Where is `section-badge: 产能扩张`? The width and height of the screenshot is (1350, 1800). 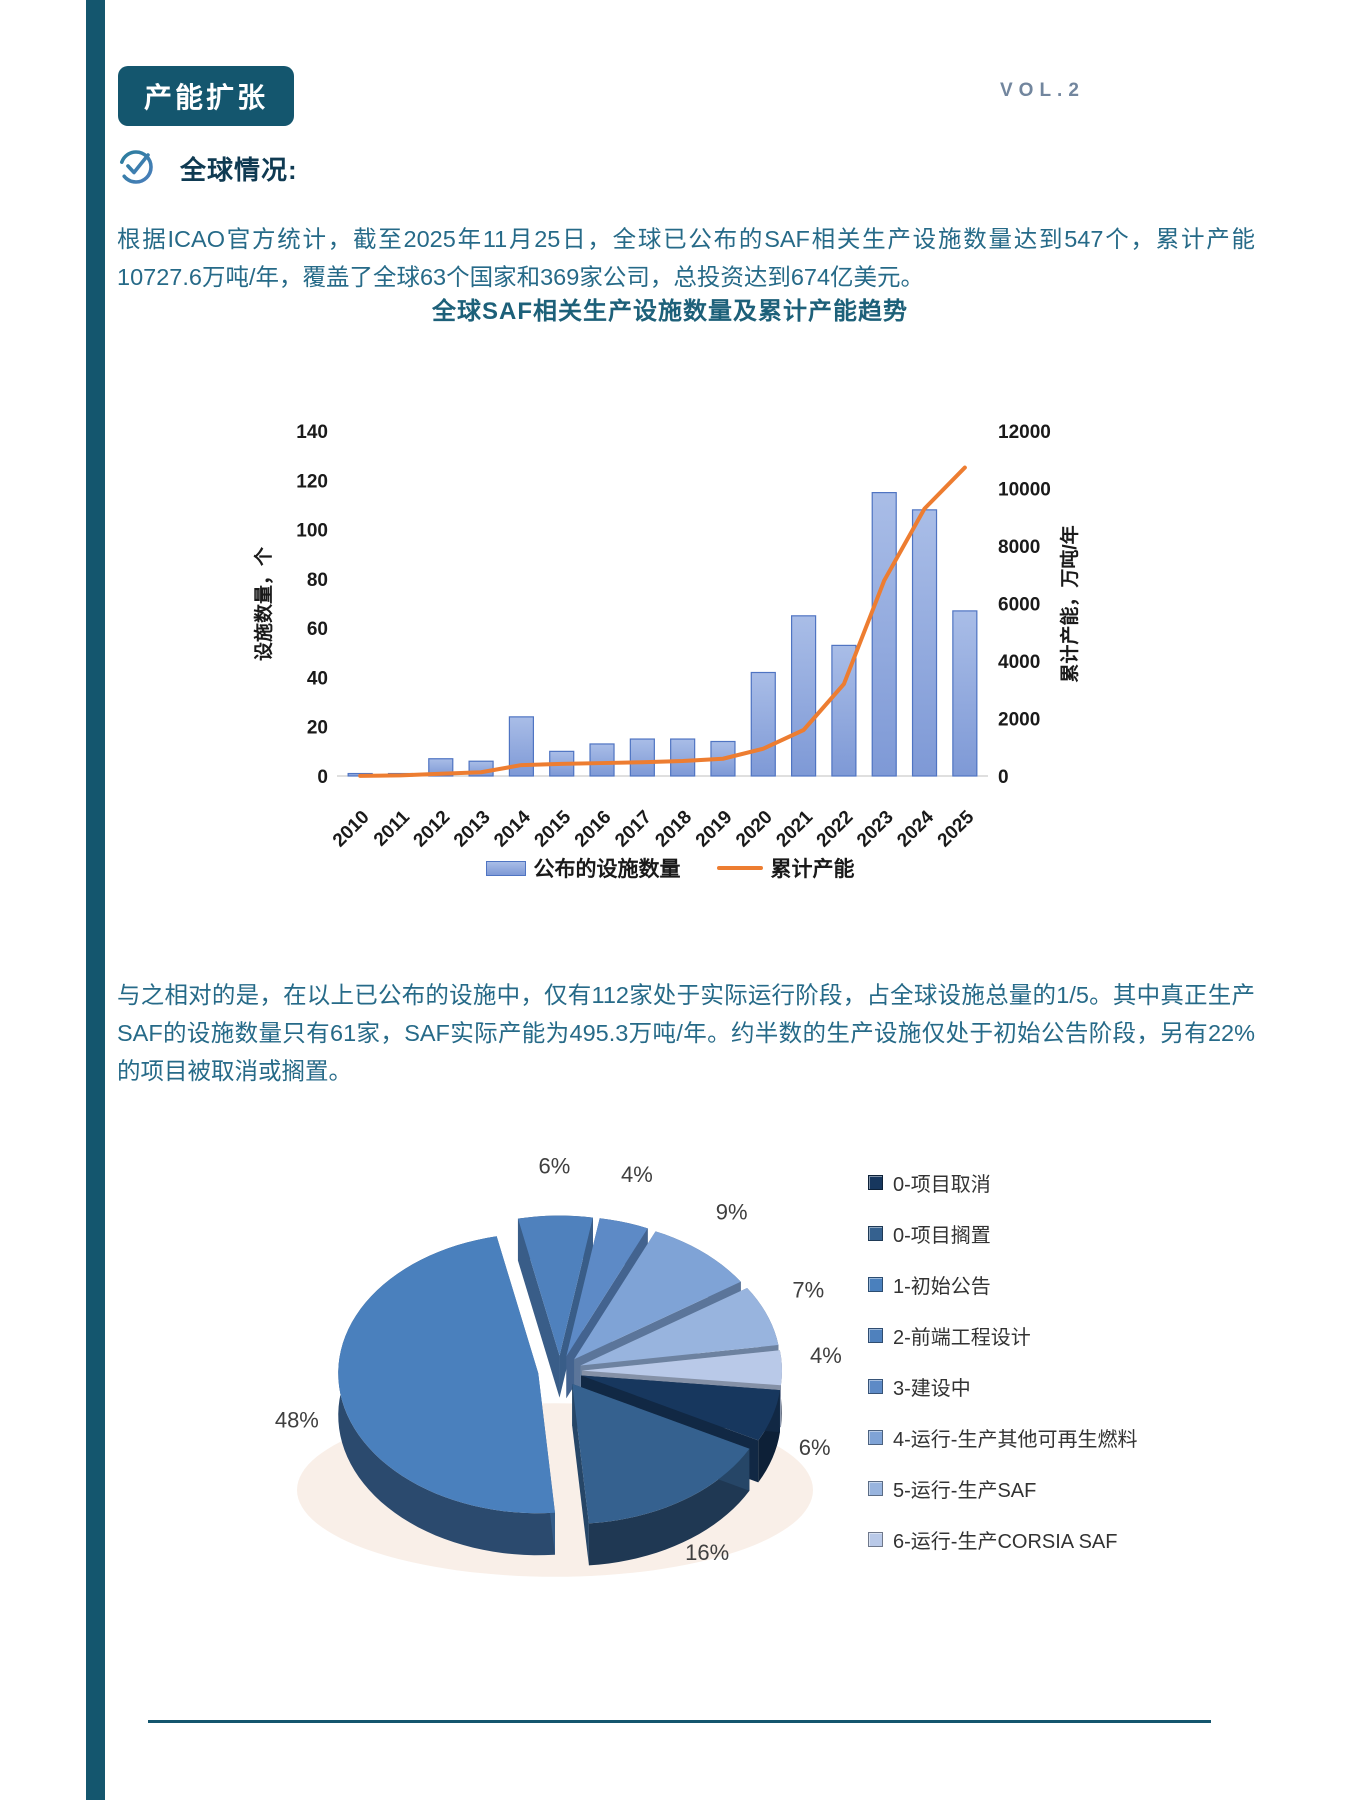 section-badge: 产能扩张 is located at coordinates (206, 96).